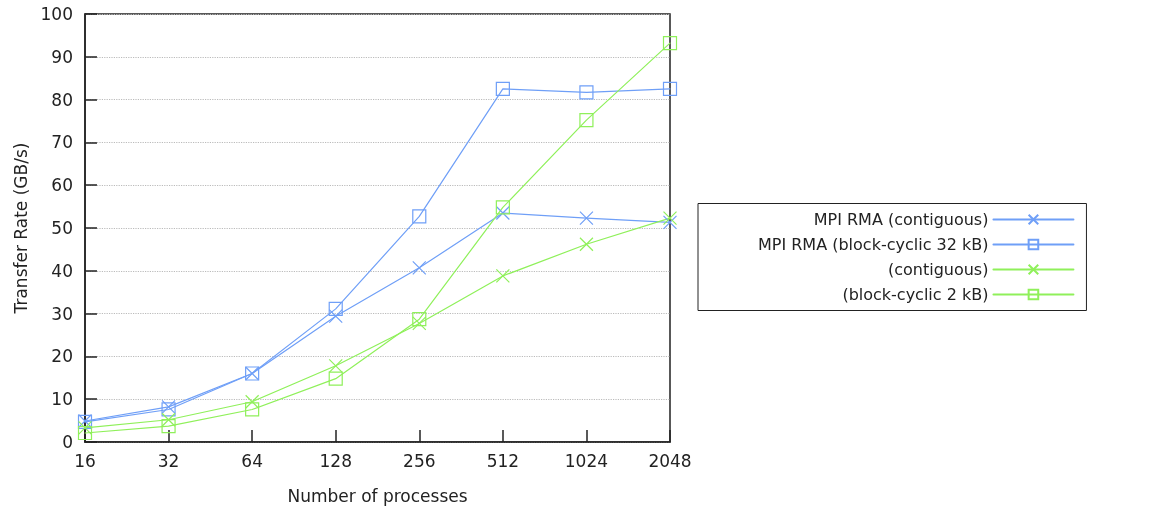 The image size is (1168, 514). I want to click on y-tick-label: 80, so click(62, 99).